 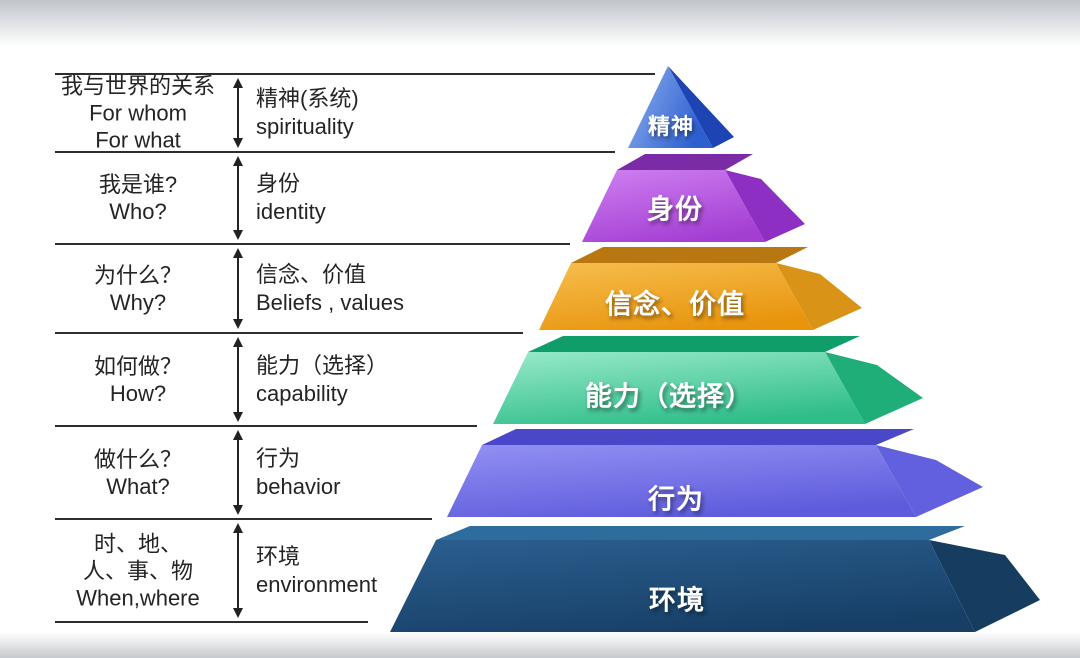 I want to click on question-line: 我与世界的关系, so click(x=137, y=86).